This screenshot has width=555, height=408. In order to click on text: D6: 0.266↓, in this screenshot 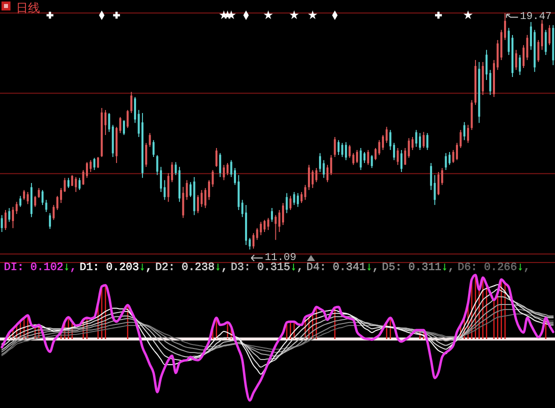, I will do `click(494, 268)`.